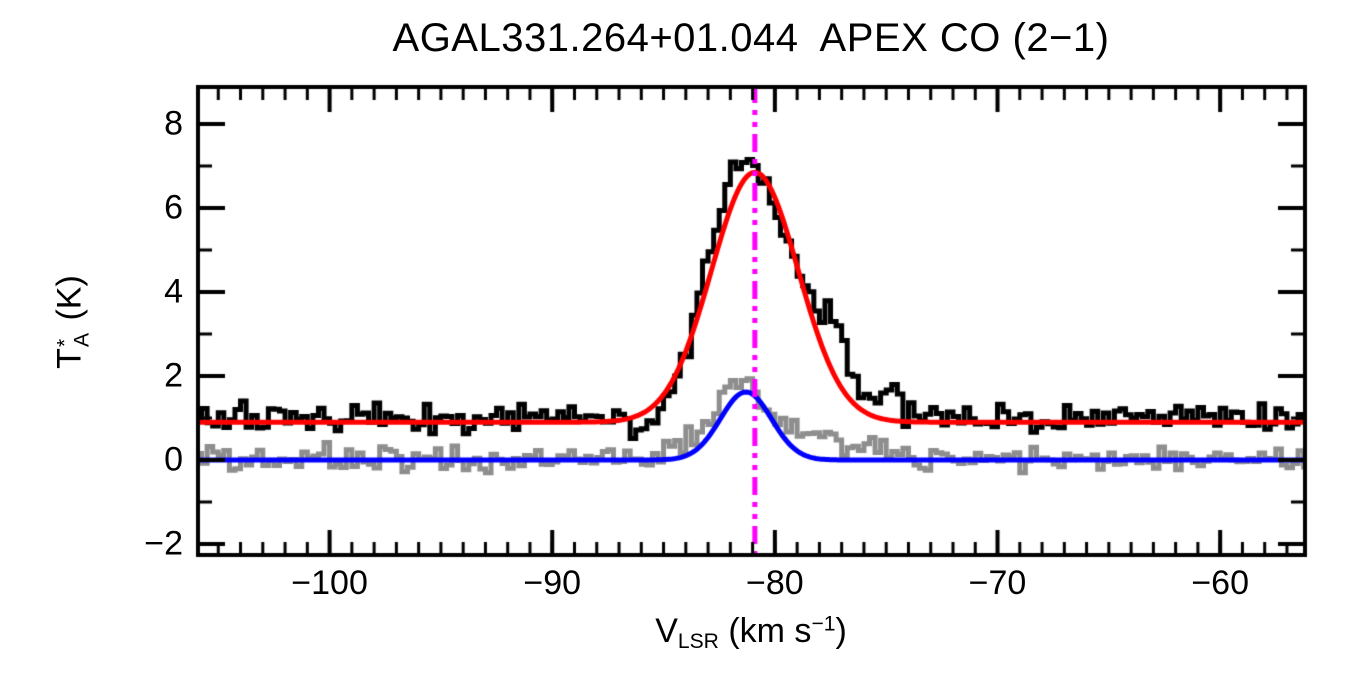 The height and width of the screenshot is (675, 1350). I want to click on y-axis-label-scripts: * A, so click(73, 340).